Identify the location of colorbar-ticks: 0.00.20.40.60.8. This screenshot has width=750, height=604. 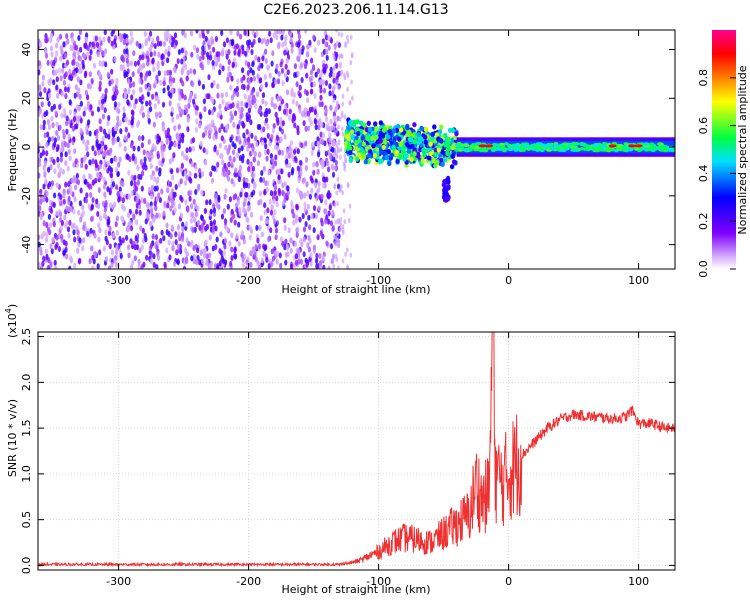
(716, 173).